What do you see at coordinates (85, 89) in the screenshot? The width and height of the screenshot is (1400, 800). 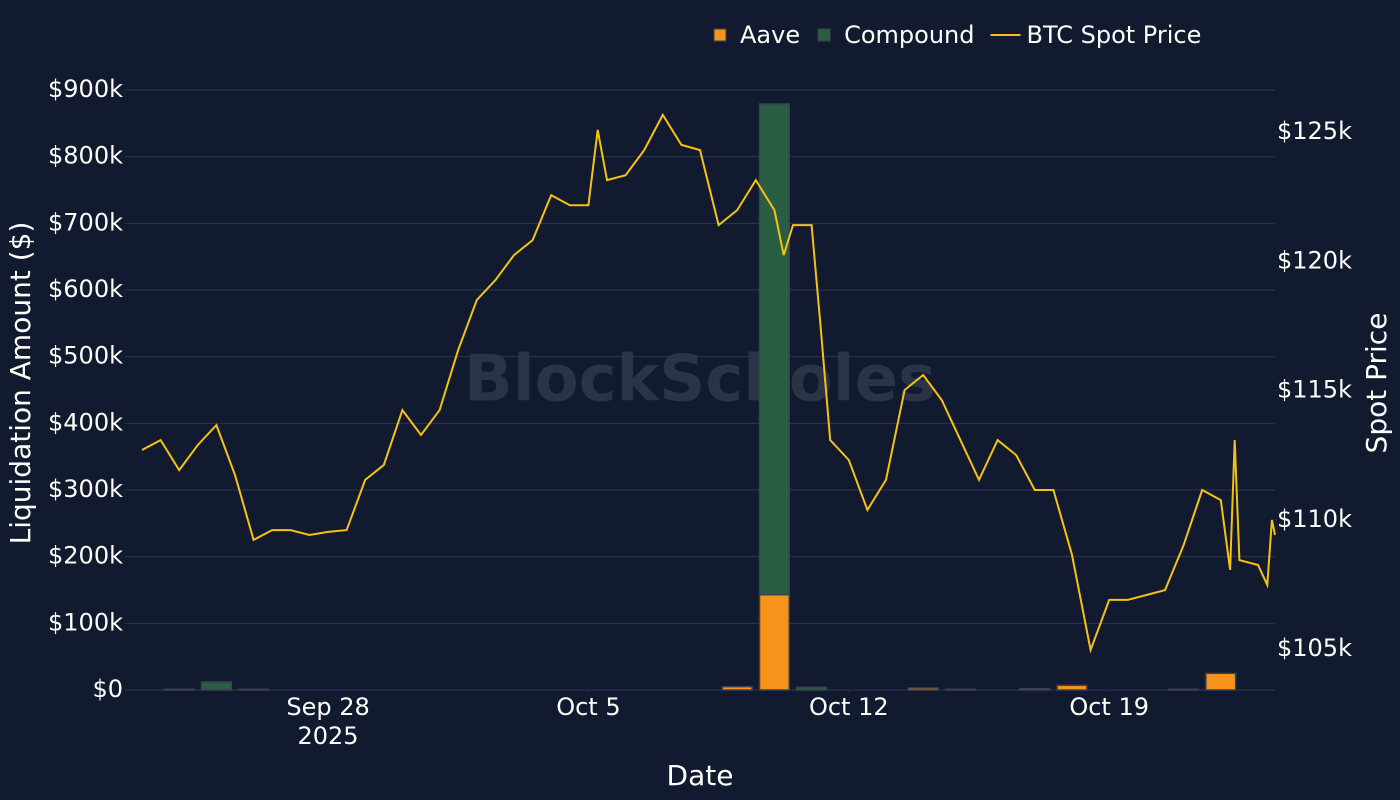 I see `y-tick-label: $900k` at bounding box center [85, 89].